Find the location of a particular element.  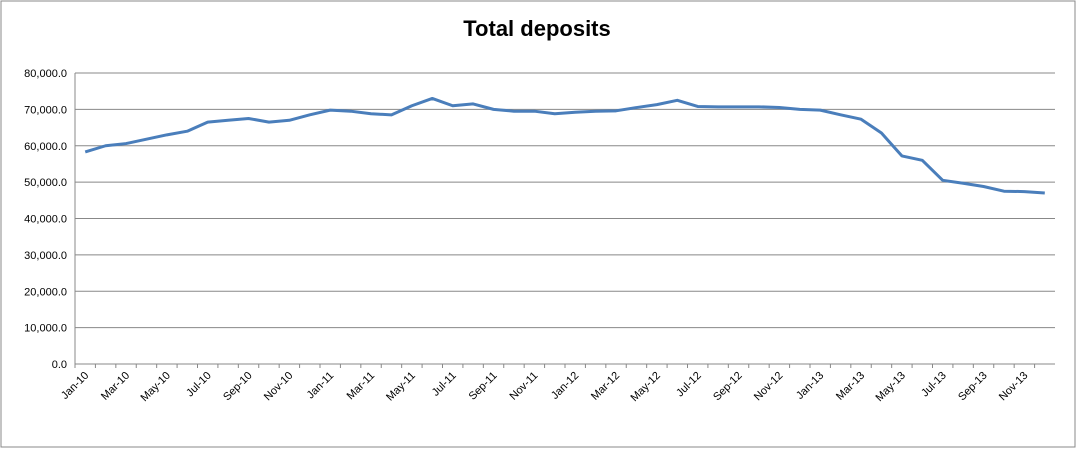

chart-title: Total deposits is located at coordinates (537, 28).